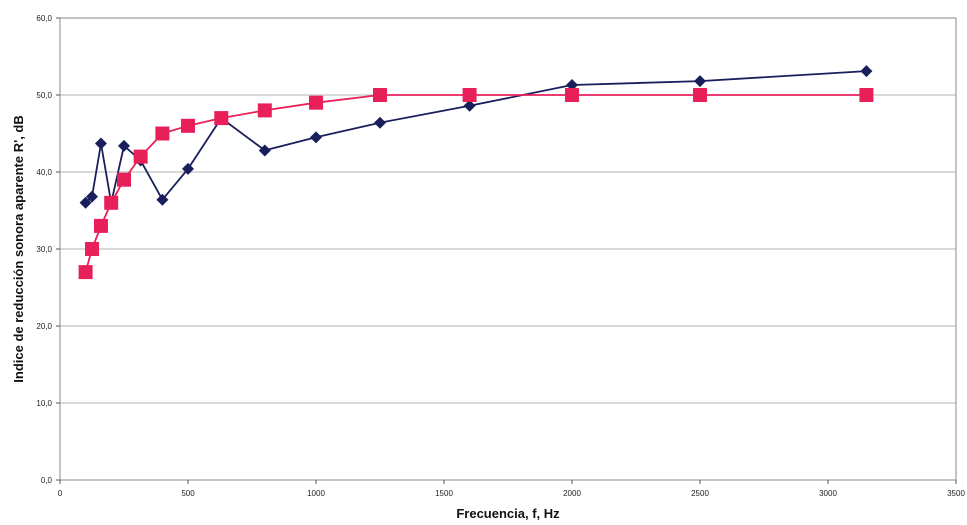 The width and height of the screenshot is (967, 525). What do you see at coordinates (188, 493) in the screenshot?
I see `x-tick-label: 500` at bounding box center [188, 493].